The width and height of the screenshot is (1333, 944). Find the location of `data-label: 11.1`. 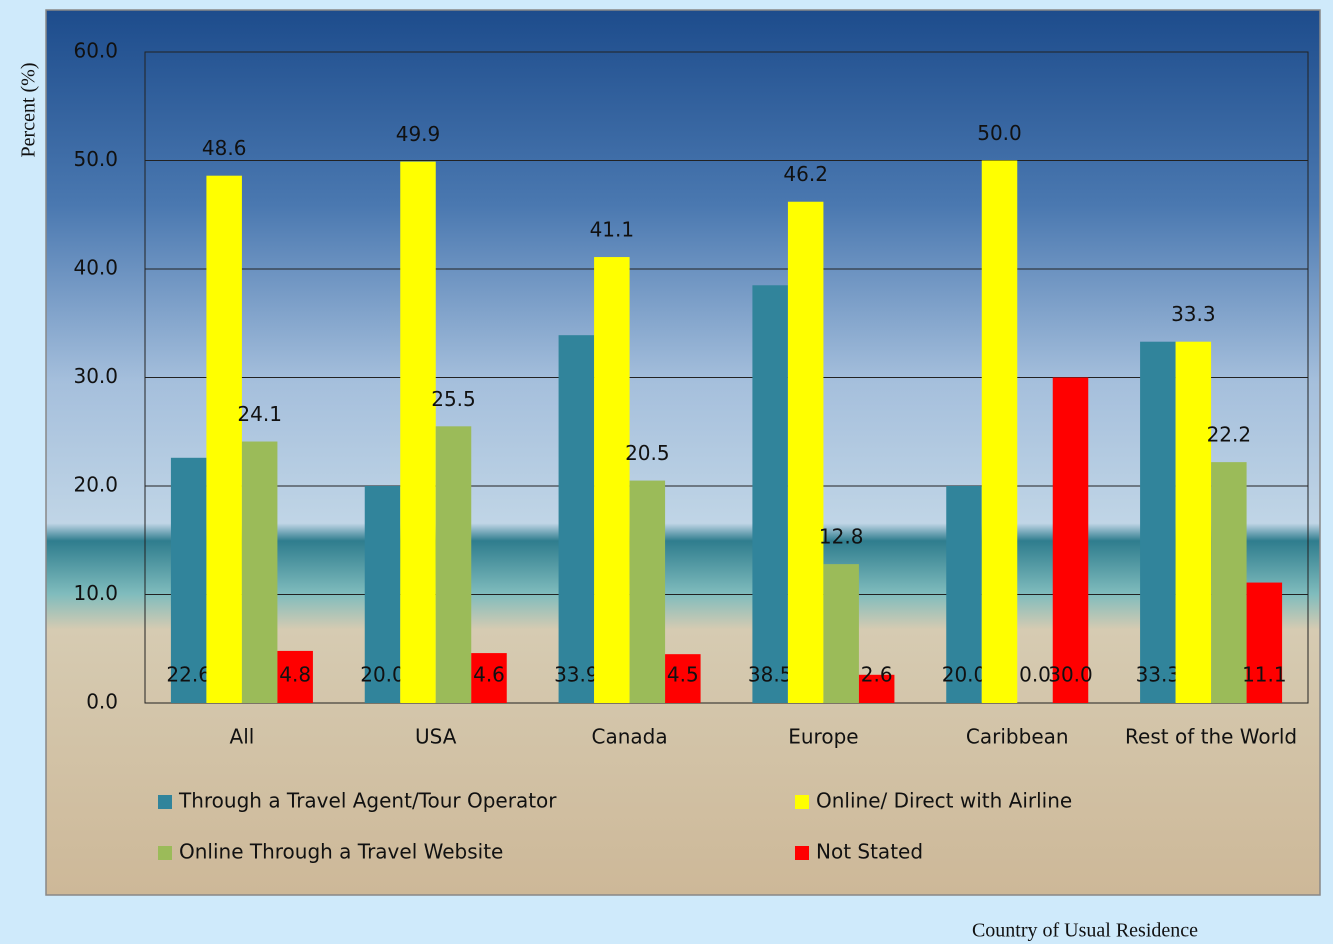

data-label: 11.1 is located at coordinates (1264, 675).